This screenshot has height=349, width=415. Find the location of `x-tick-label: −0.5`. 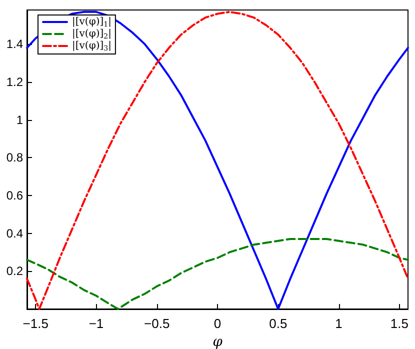

x-tick-label: −0.5 is located at coordinates (157, 323).